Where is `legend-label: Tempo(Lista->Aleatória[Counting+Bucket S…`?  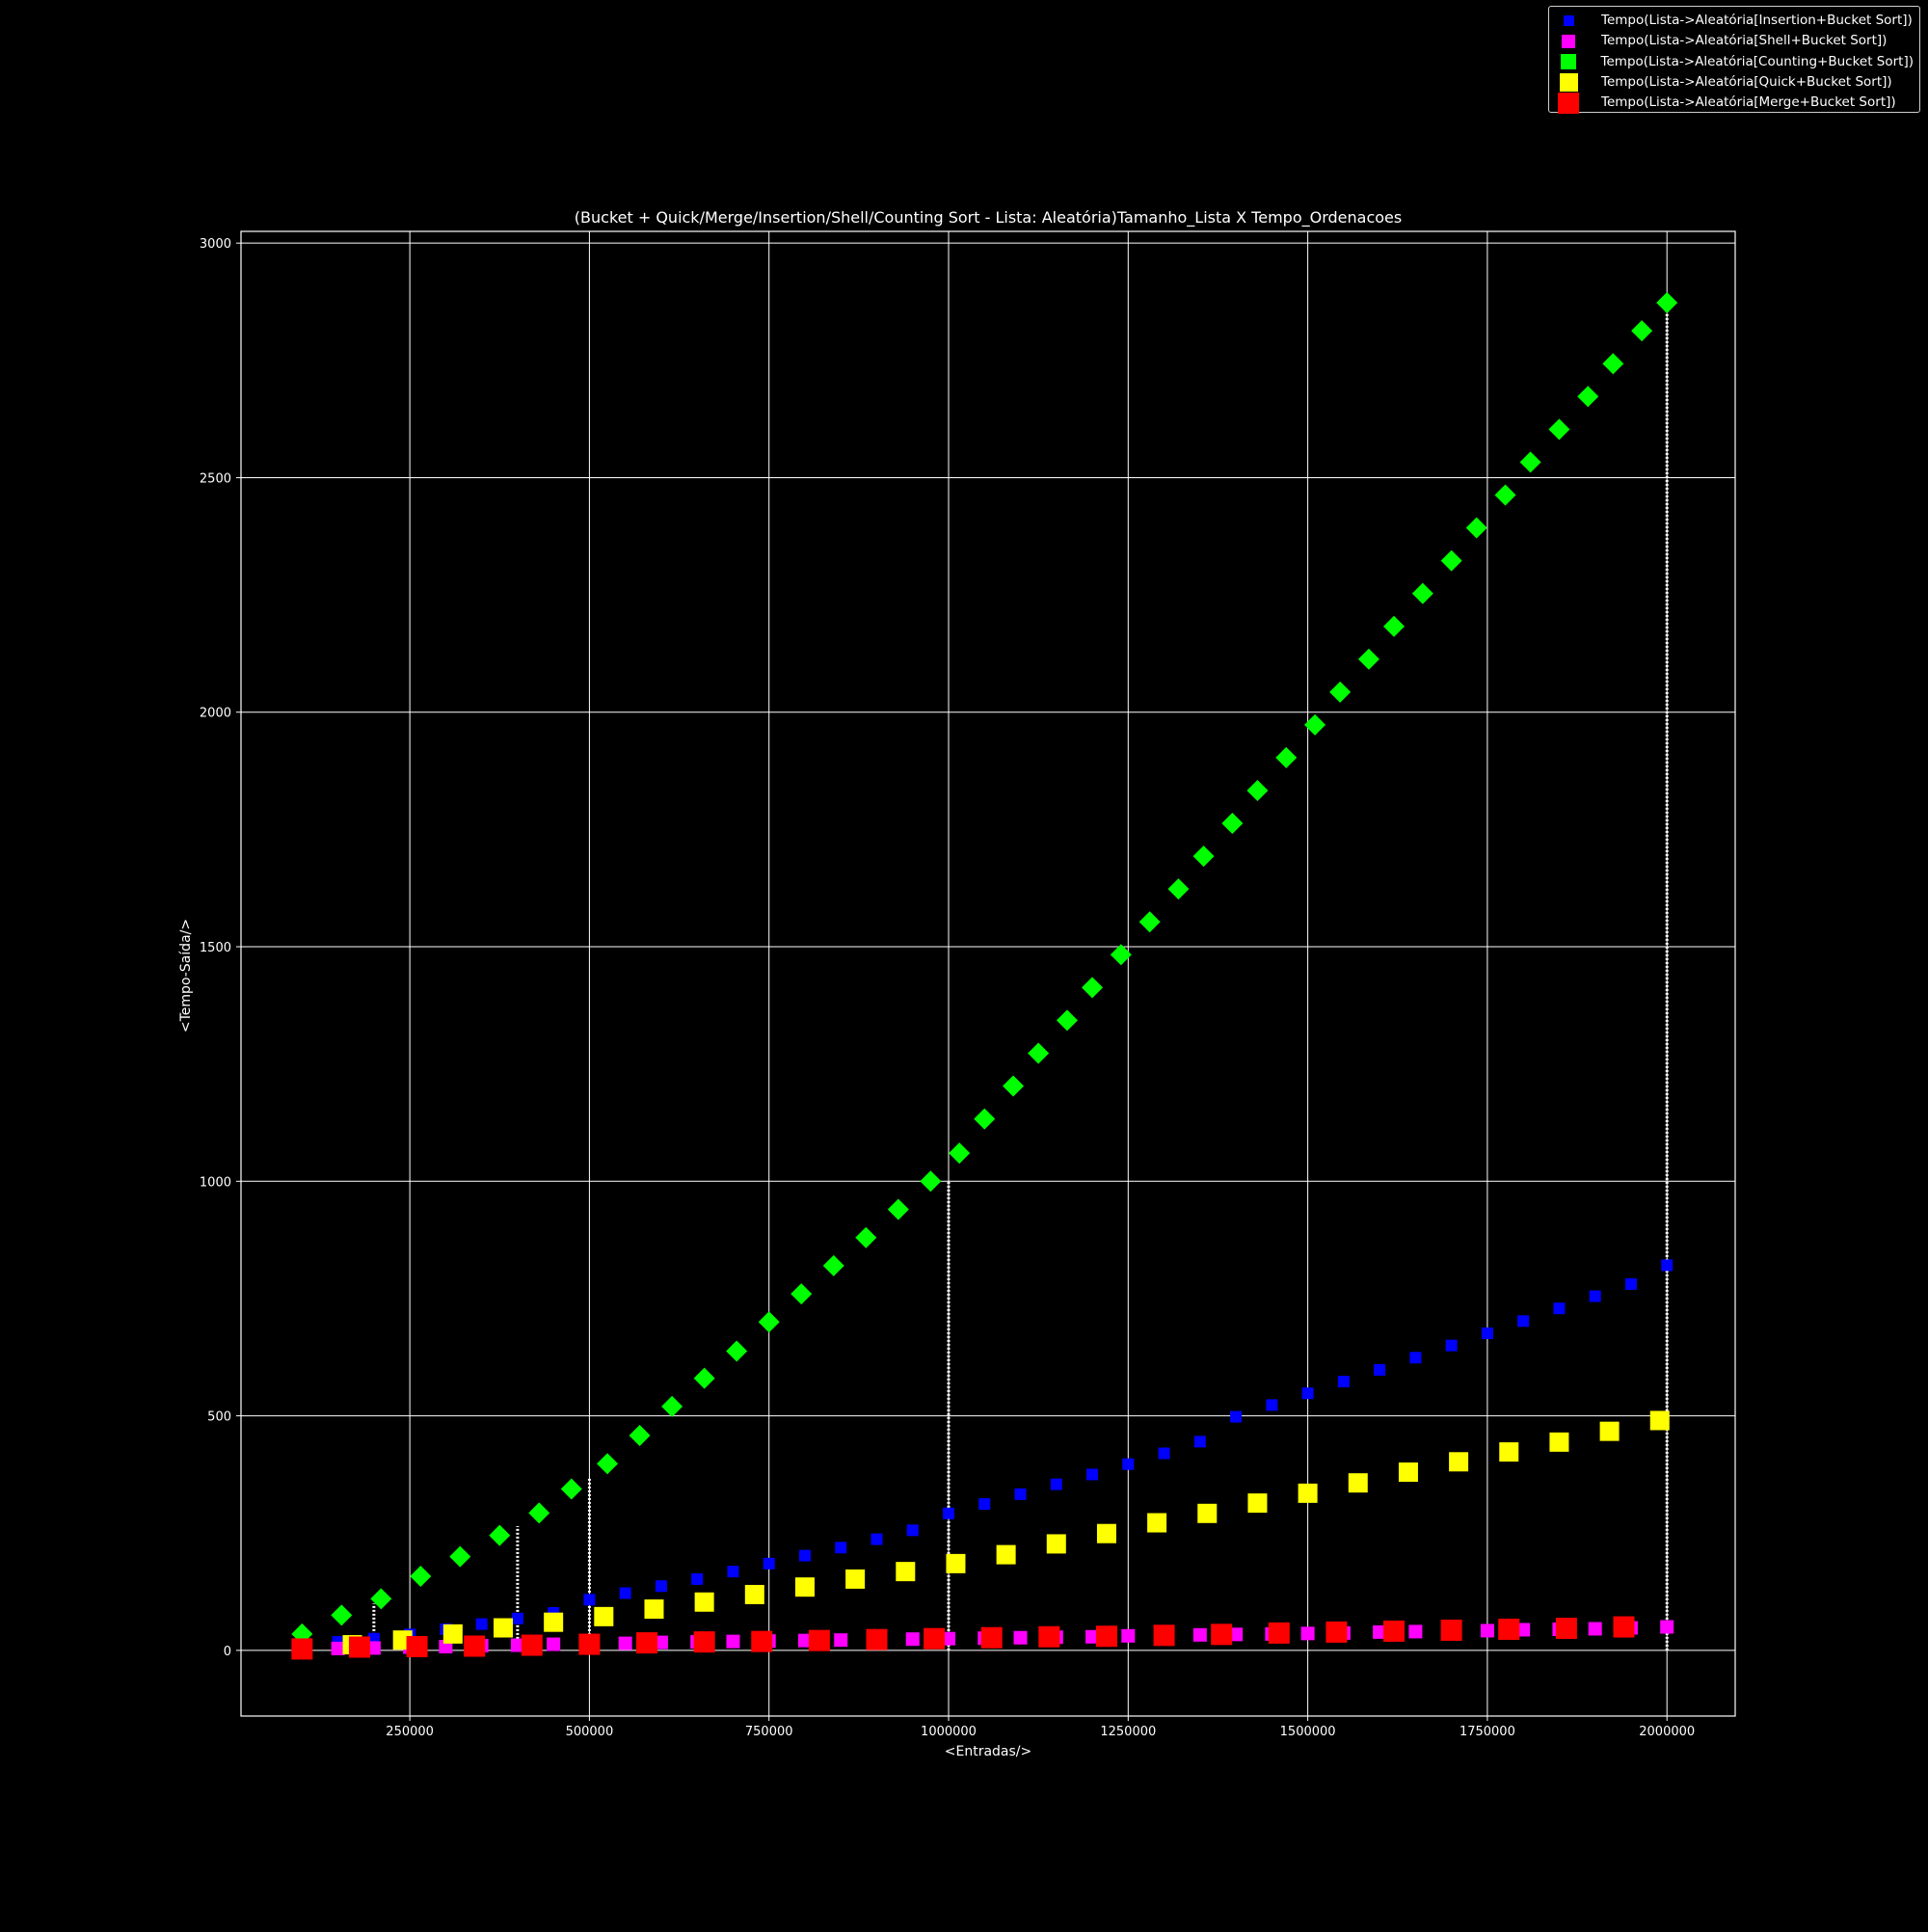
legend-label: Tempo(Lista->Aleatória[Counting+Bucket S… is located at coordinates (1757, 61).